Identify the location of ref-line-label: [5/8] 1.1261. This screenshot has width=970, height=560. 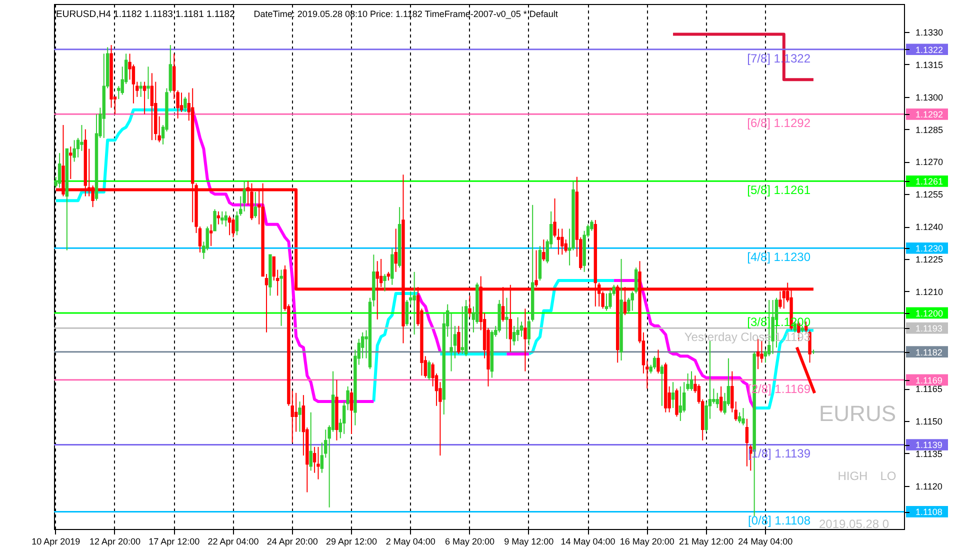
(779, 190).